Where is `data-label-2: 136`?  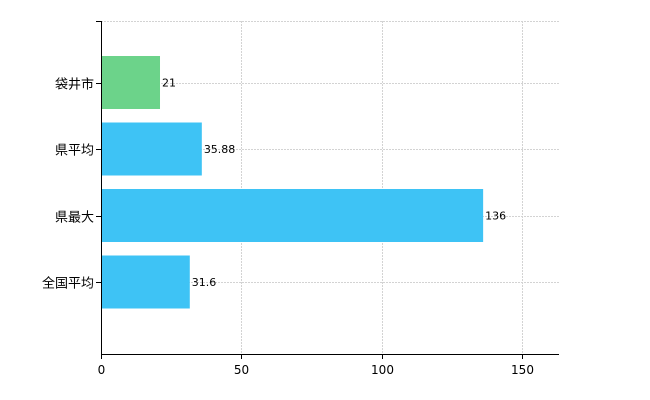
data-label-2: 136 is located at coordinates (495, 216).